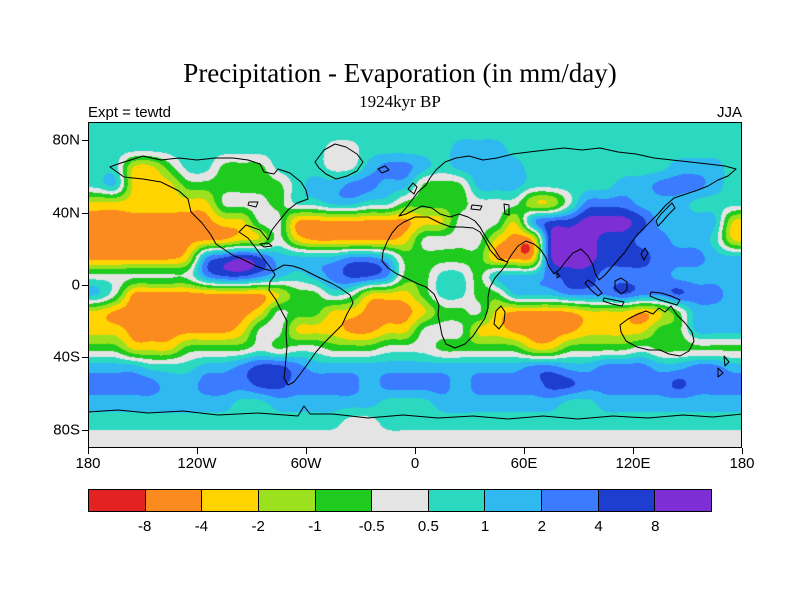  I want to click on colorbar, so click(400, 500).